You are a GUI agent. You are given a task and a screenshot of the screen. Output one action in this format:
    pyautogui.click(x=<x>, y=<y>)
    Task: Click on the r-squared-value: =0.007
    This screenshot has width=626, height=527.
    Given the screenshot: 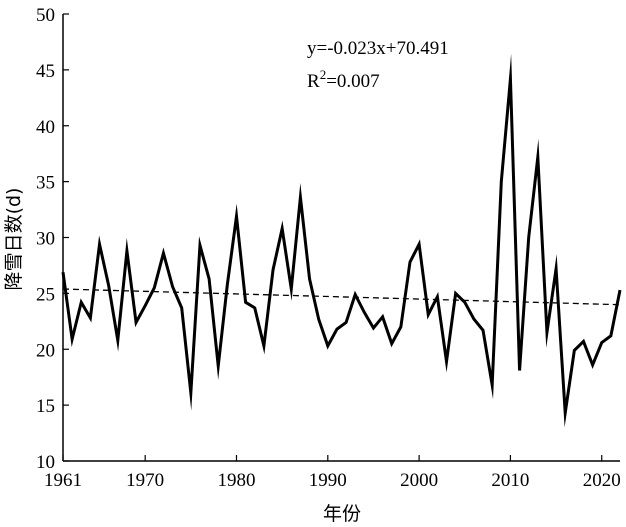 What is the action you would take?
    pyautogui.click(x=352, y=81)
    